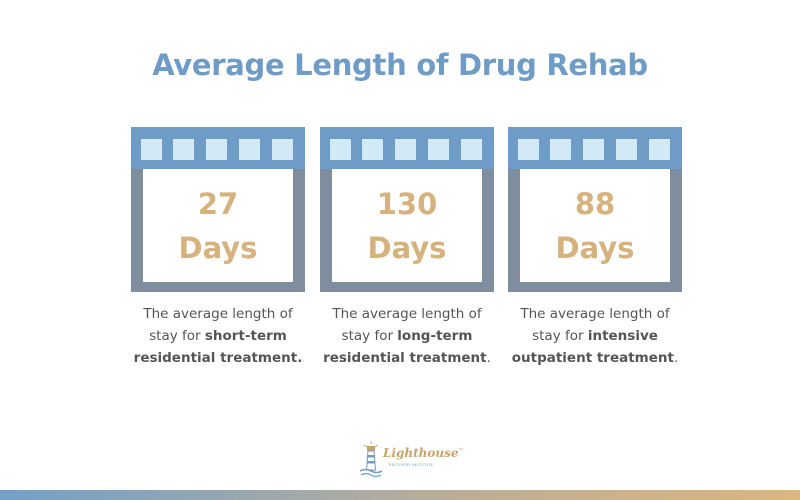 The width and height of the screenshot is (800, 500). What do you see at coordinates (411, 465) in the screenshot?
I see `logo-subtitle: RECOVERY INSTITUTE` at bounding box center [411, 465].